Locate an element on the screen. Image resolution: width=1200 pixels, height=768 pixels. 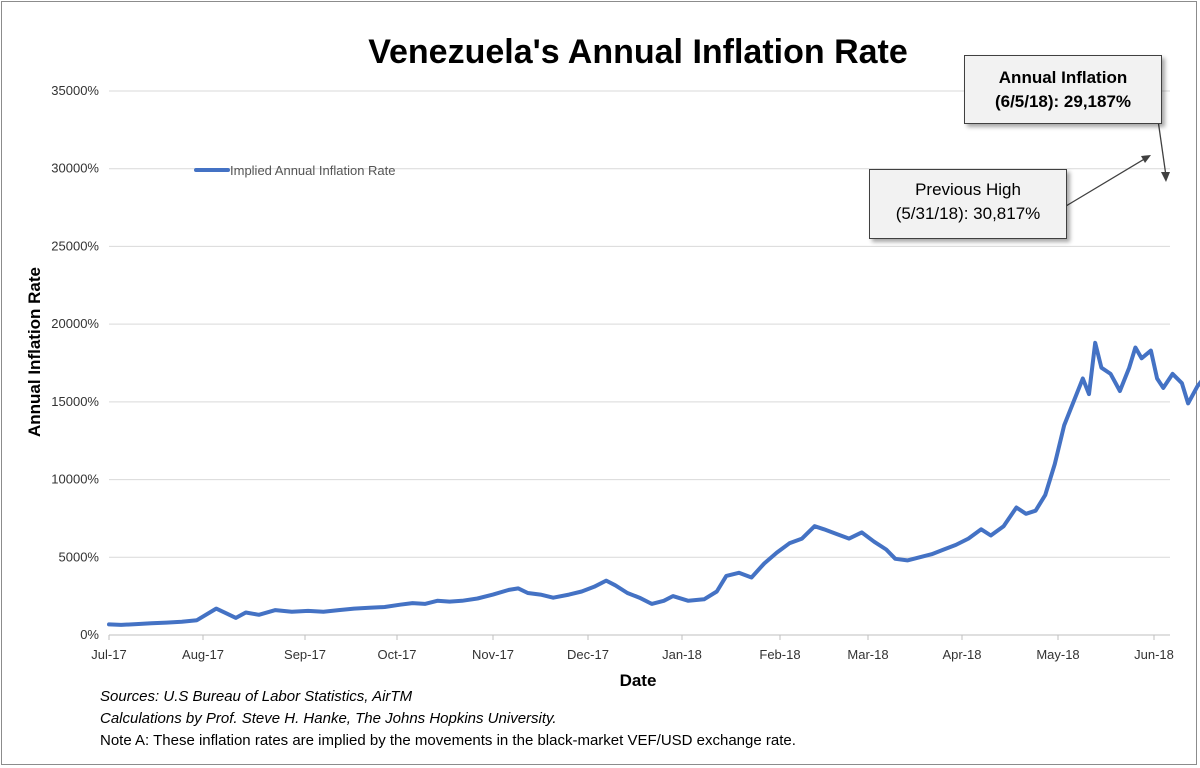
y-tick-label: 35000% is located at coordinates (75, 90).